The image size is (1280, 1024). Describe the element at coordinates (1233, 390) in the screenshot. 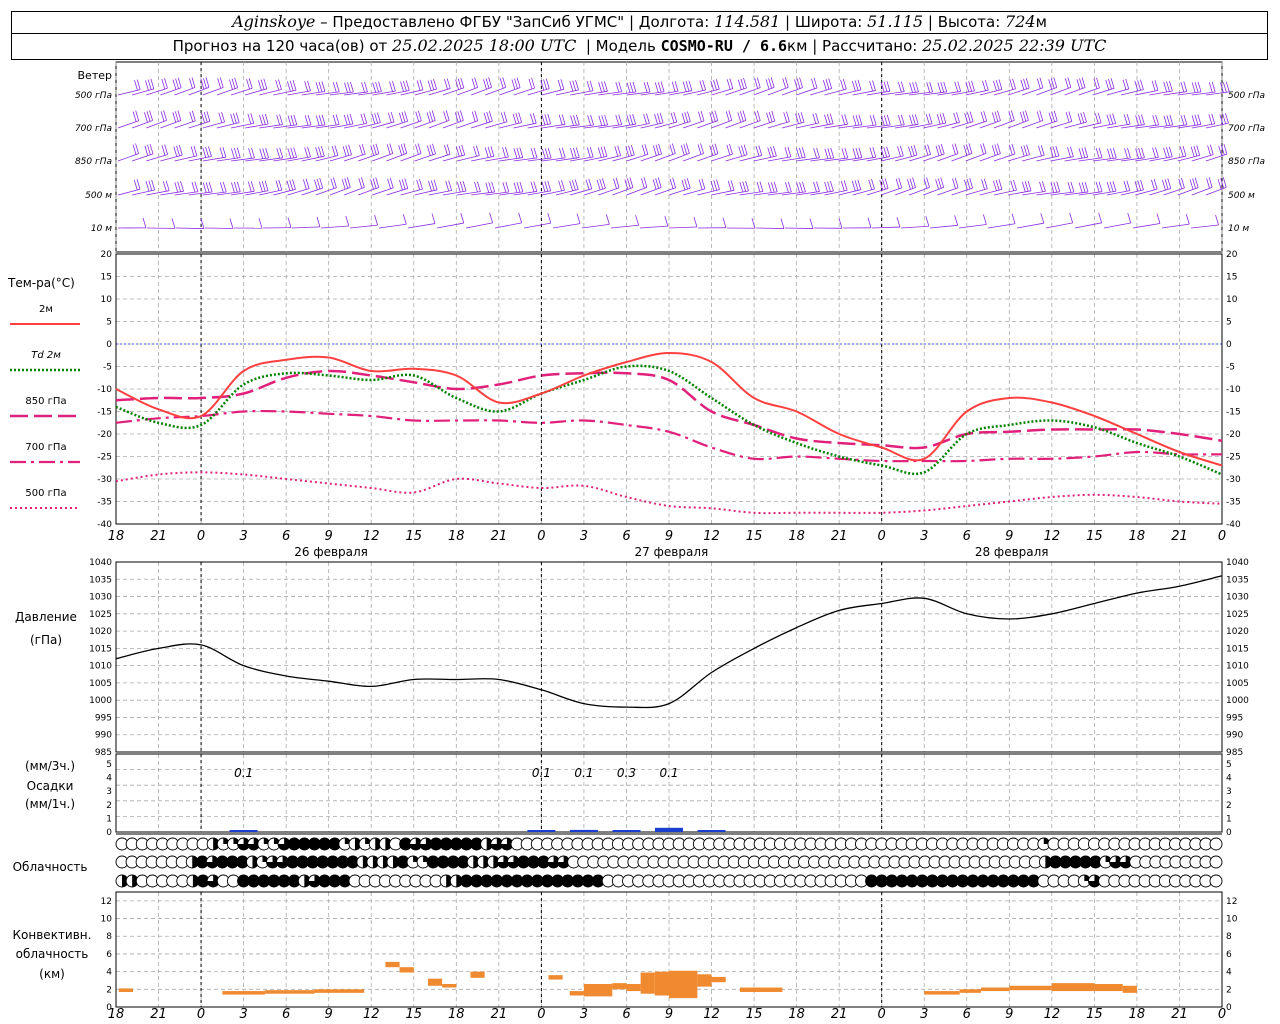

I see `y-tick-right: -10` at that location.